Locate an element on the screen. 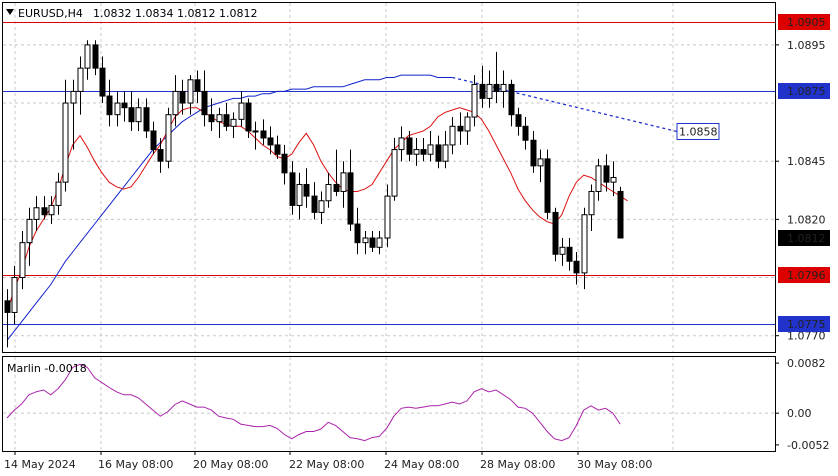 Image resolution: width=838 pixels, height=476 pixels. level-label-1.0812: 1.0812 is located at coordinates (804, 238).